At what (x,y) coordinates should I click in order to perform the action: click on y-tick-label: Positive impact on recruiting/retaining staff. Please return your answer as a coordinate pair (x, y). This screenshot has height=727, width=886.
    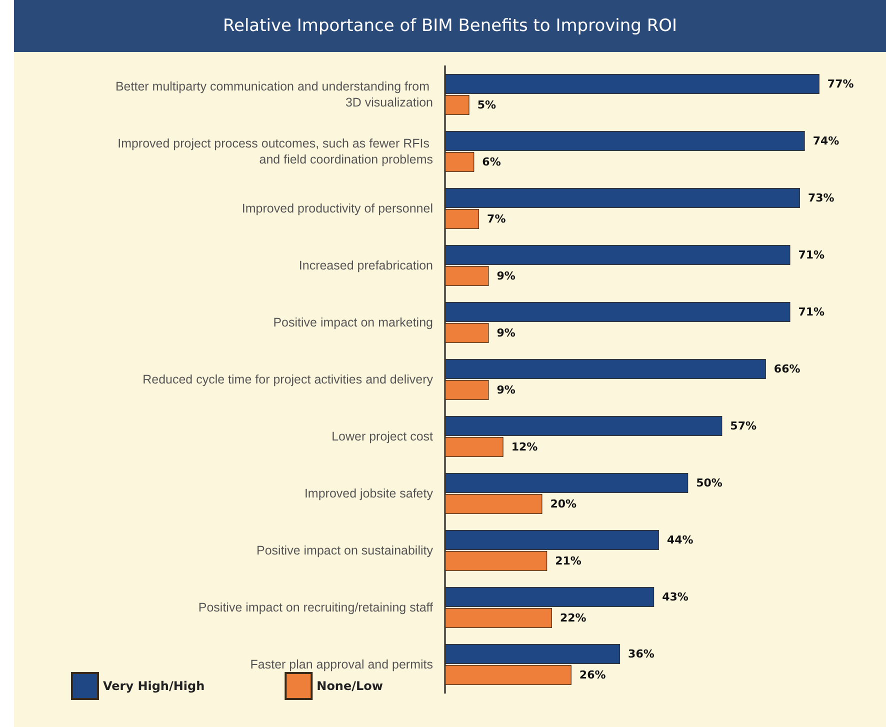
    Looking at the image, I should click on (316, 607).